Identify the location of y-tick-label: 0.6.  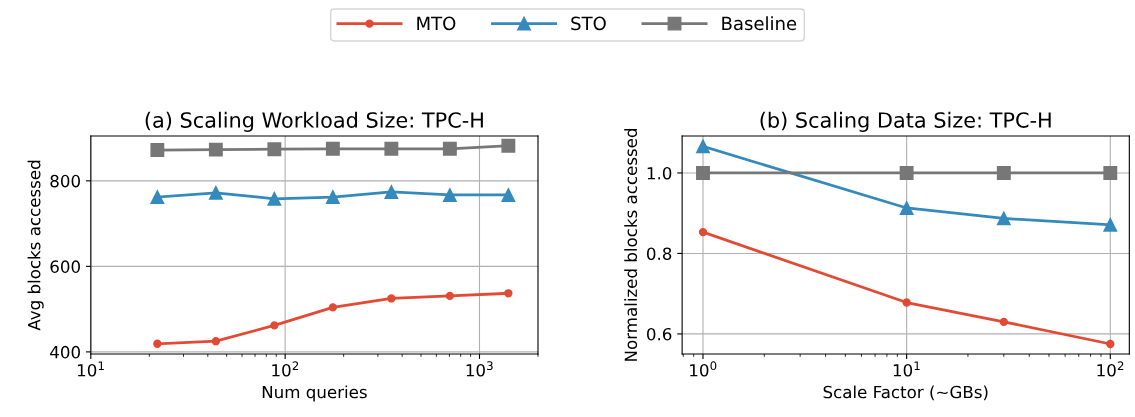
(659, 334).